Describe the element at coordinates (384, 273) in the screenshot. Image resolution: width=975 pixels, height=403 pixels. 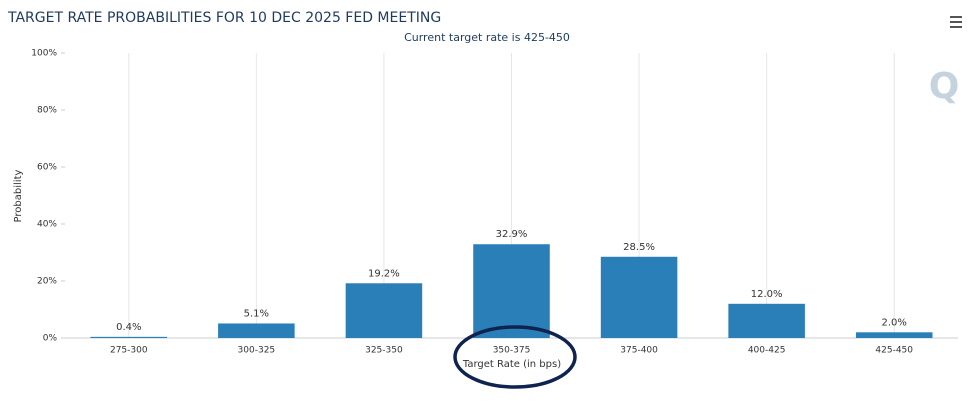
I see `value-label: 19.2%` at that location.